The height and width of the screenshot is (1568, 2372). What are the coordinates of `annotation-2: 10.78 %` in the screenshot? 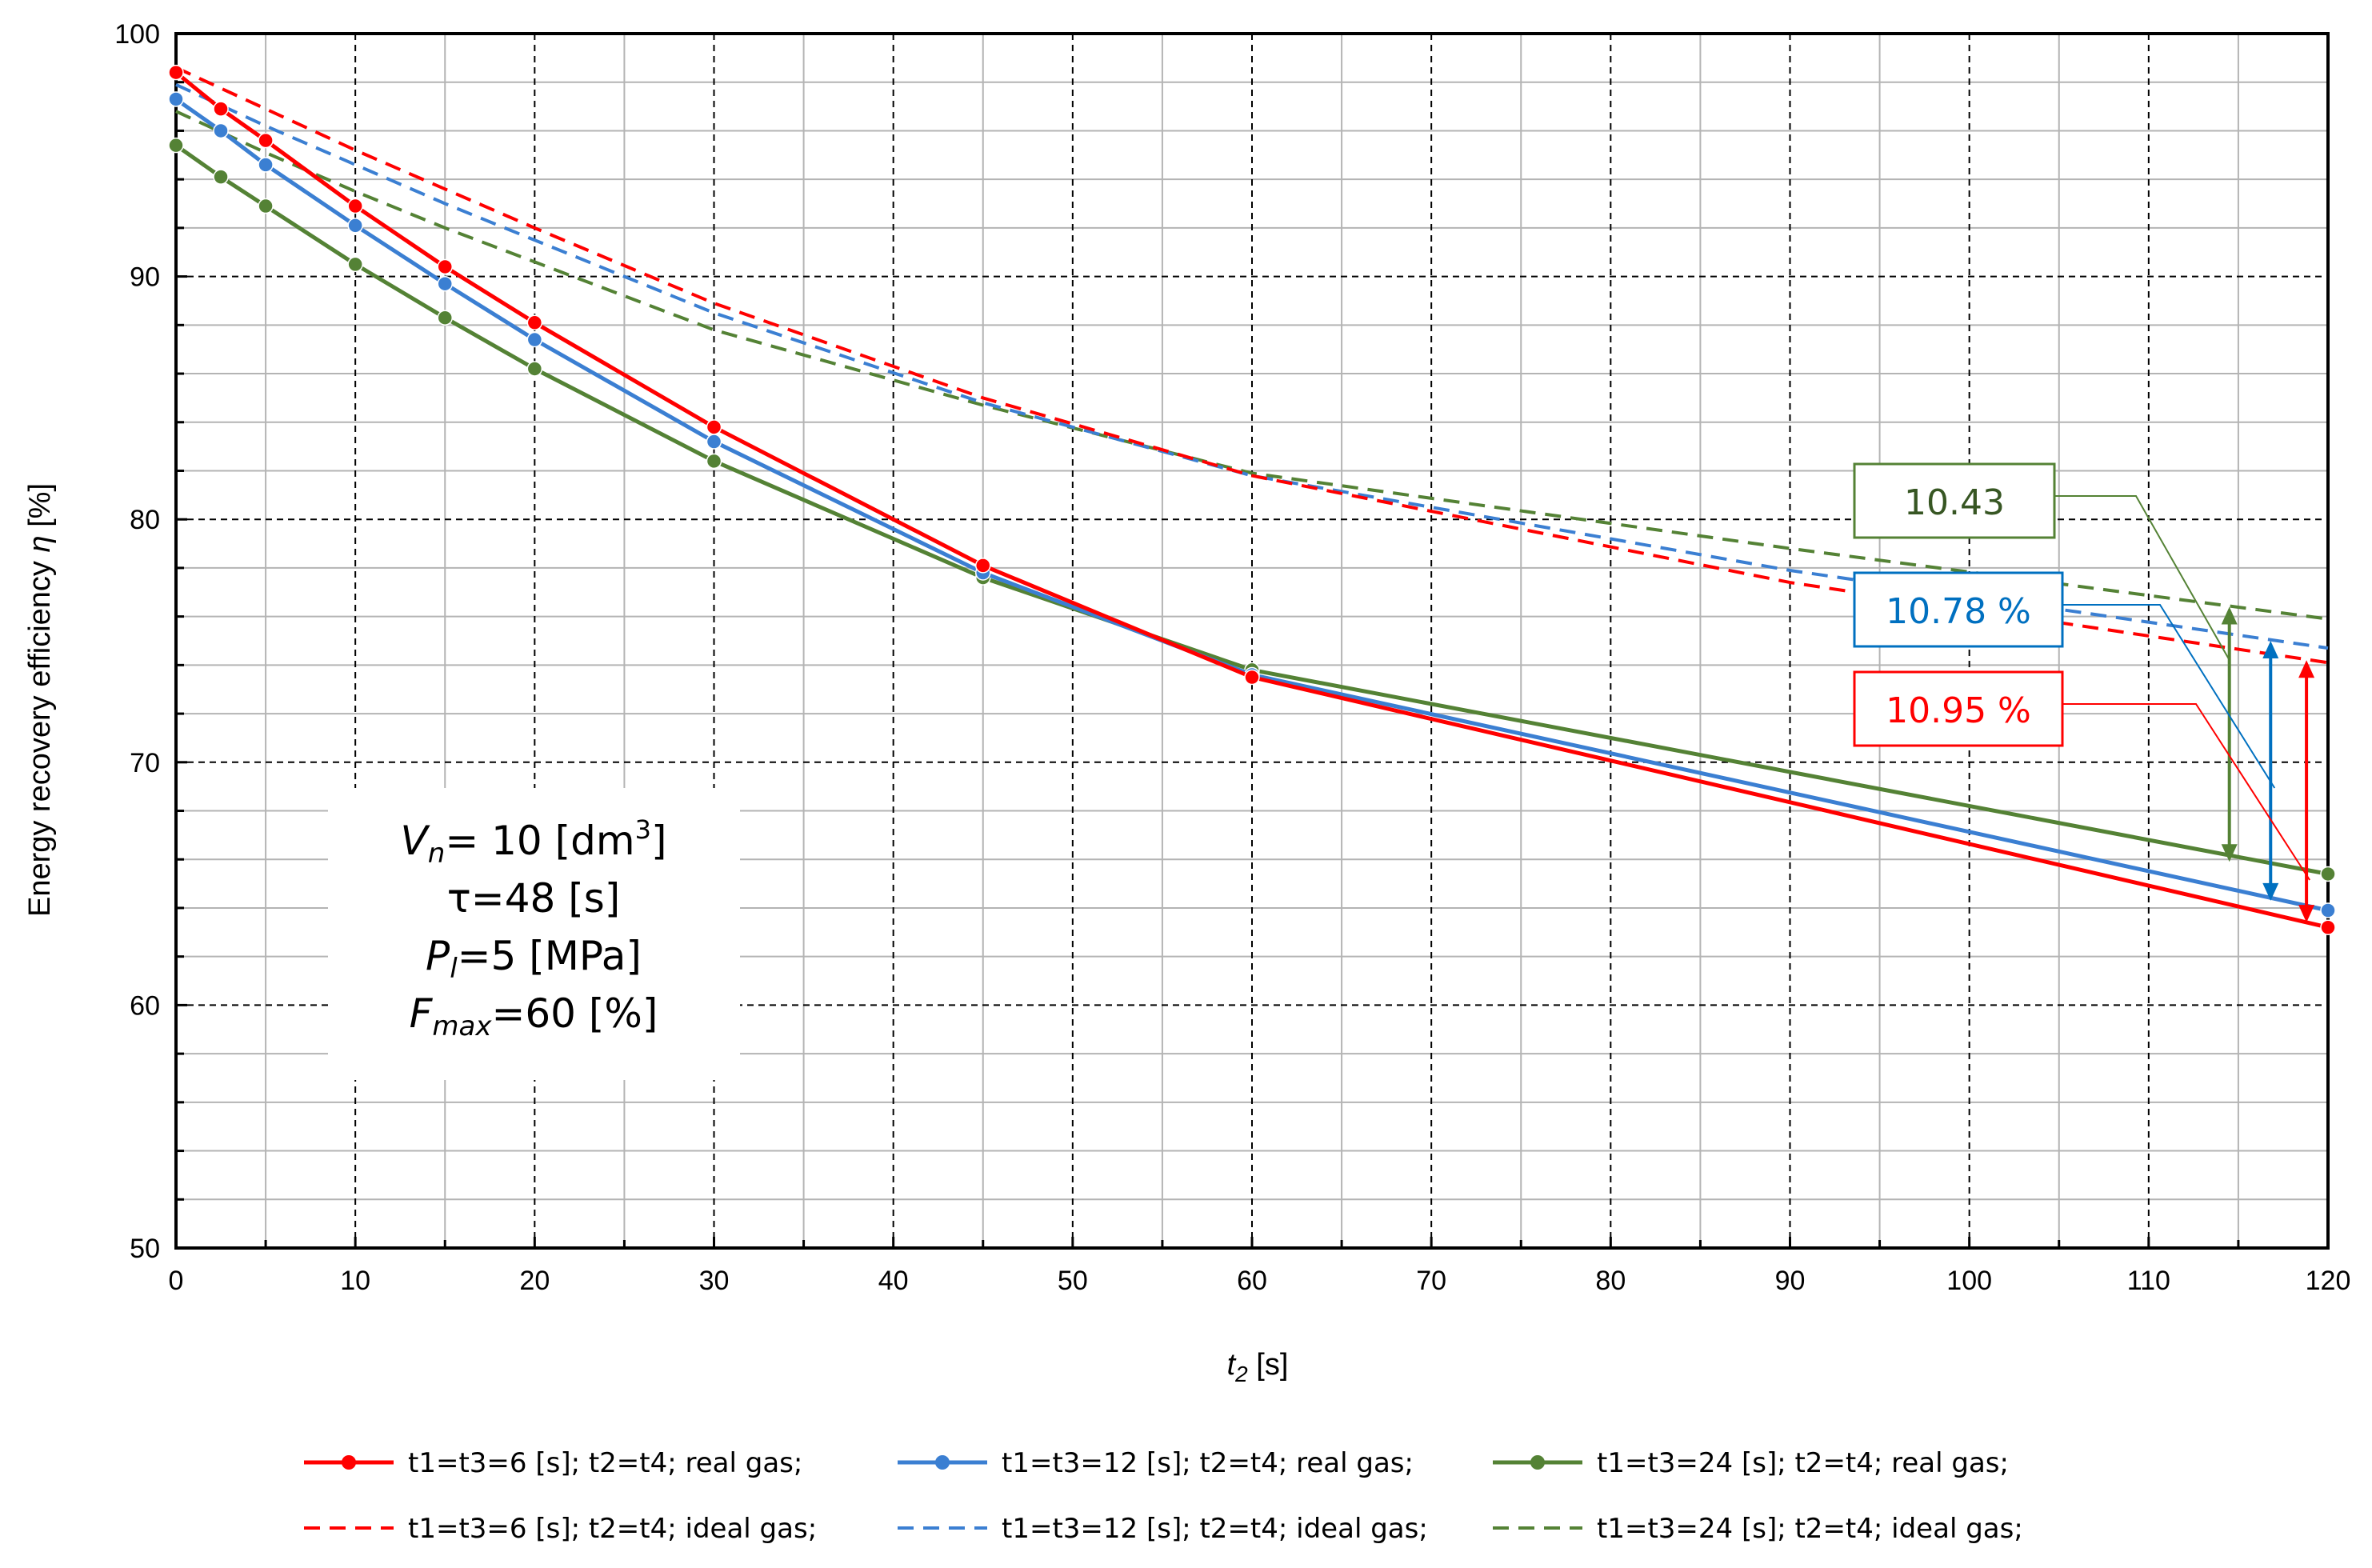 It's located at (2066, 736).